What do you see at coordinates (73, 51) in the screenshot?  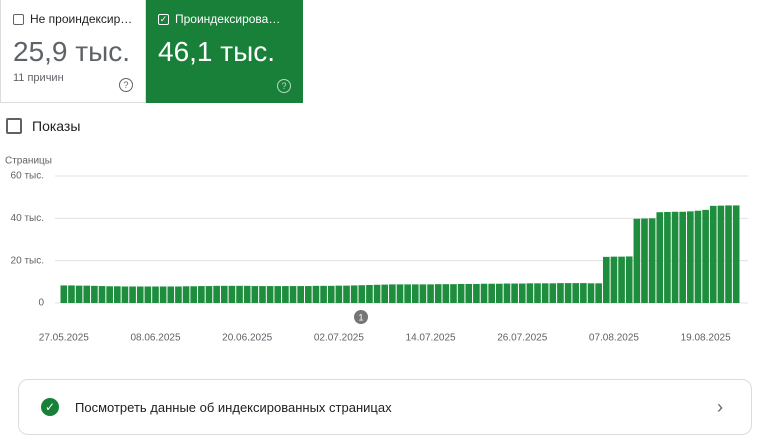 I see `not-indexed-card: Не проиндексир… 25,9 тыс. 11 причин ?` at bounding box center [73, 51].